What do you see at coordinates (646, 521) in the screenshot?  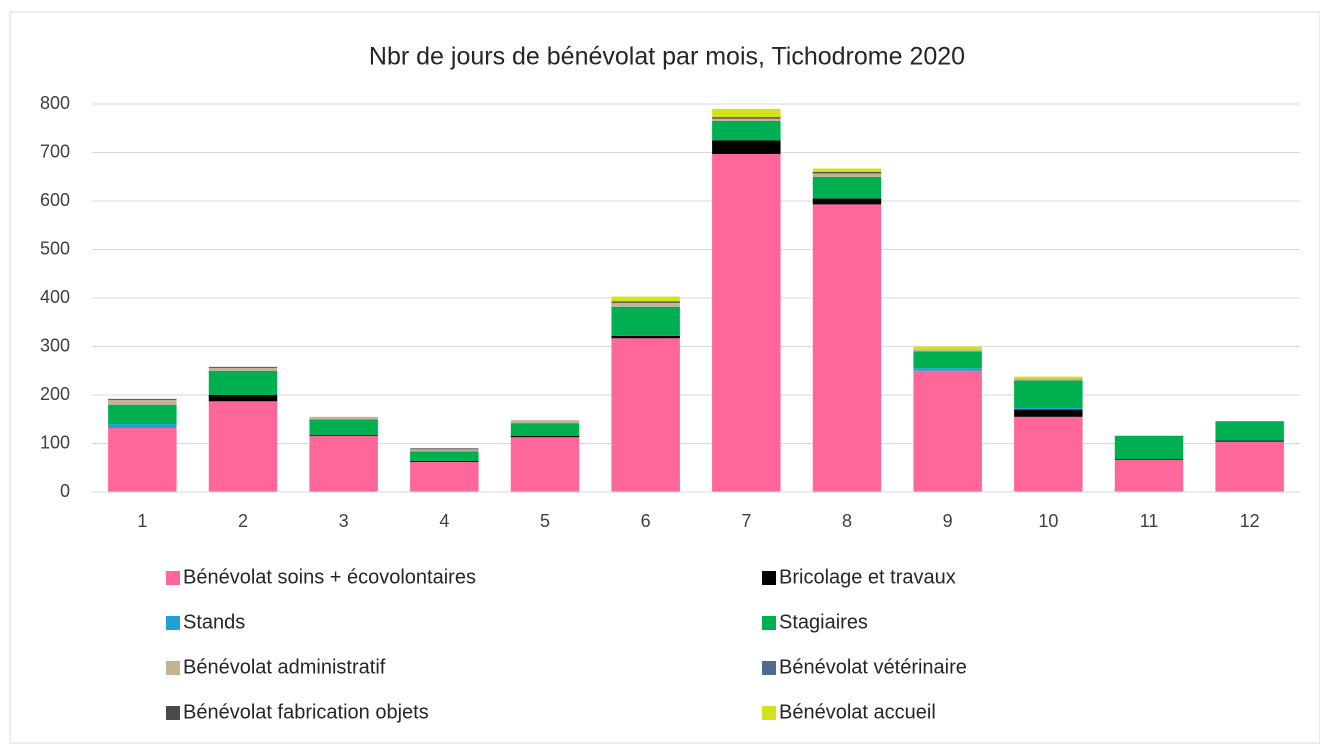 I see `x-tick-label: 6` at bounding box center [646, 521].